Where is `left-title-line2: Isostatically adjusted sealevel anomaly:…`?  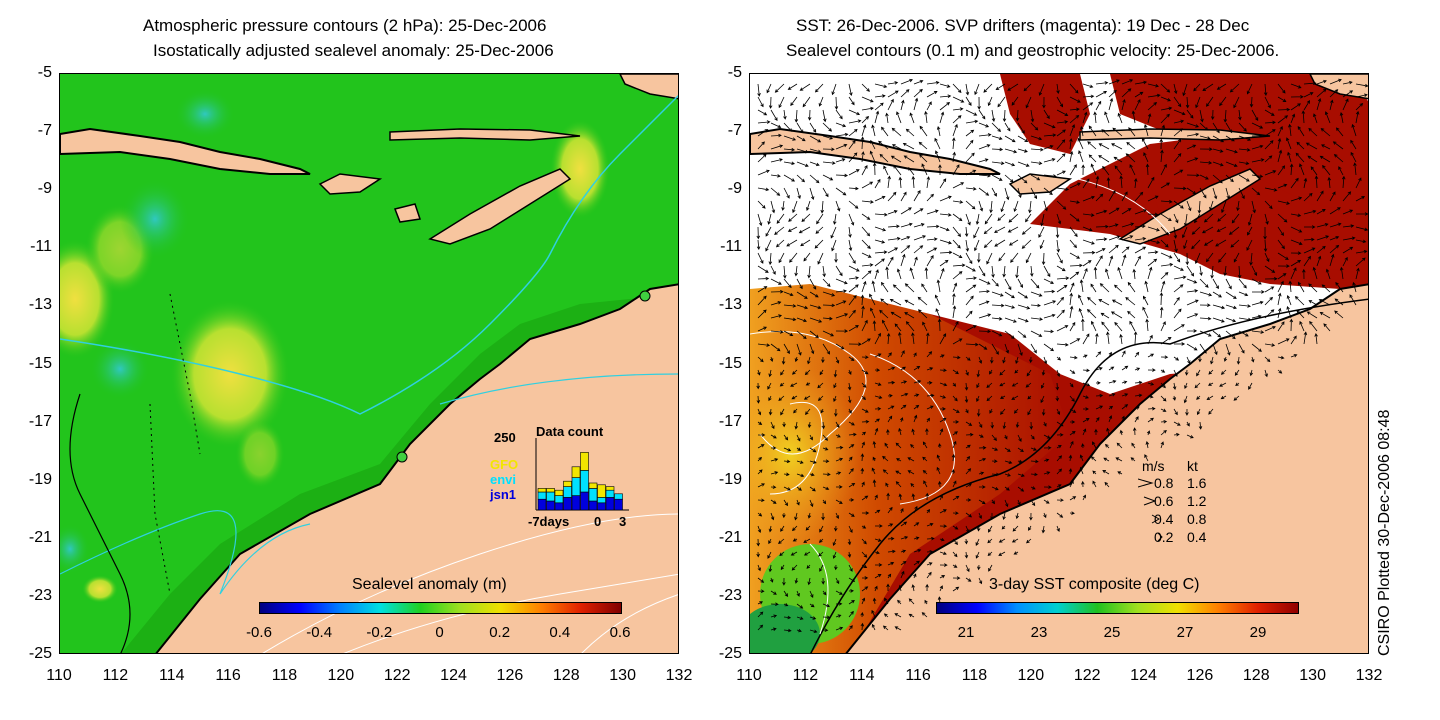
left-title-line2: Isostatically adjusted sealevel anomaly:… is located at coordinates (353, 50).